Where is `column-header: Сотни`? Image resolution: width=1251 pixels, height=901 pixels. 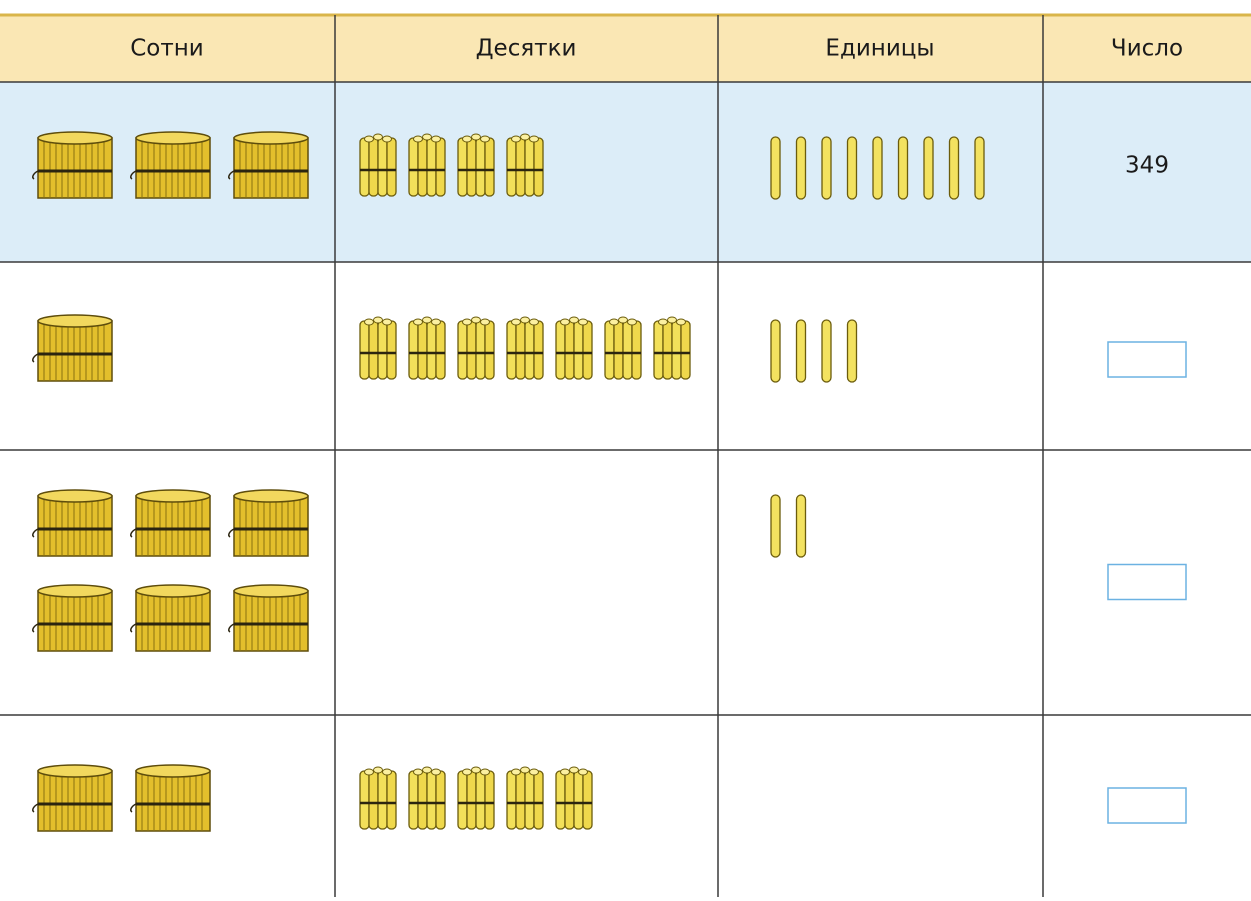
column-header: Сотни is located at coordinates (167, 49).